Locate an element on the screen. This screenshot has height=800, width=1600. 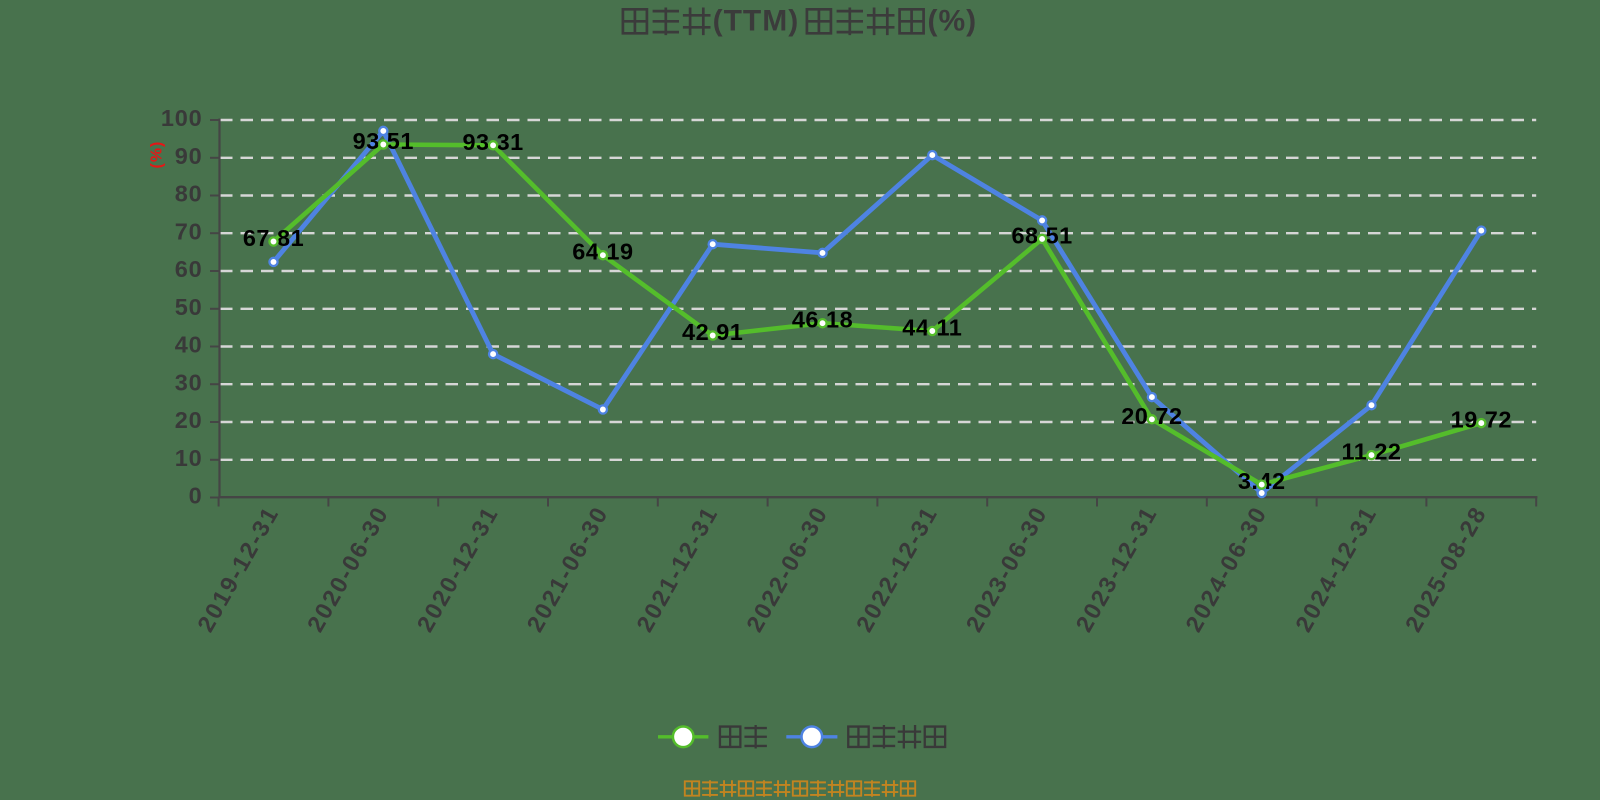
svg-text: 10 is located at coordinates (189, 458).